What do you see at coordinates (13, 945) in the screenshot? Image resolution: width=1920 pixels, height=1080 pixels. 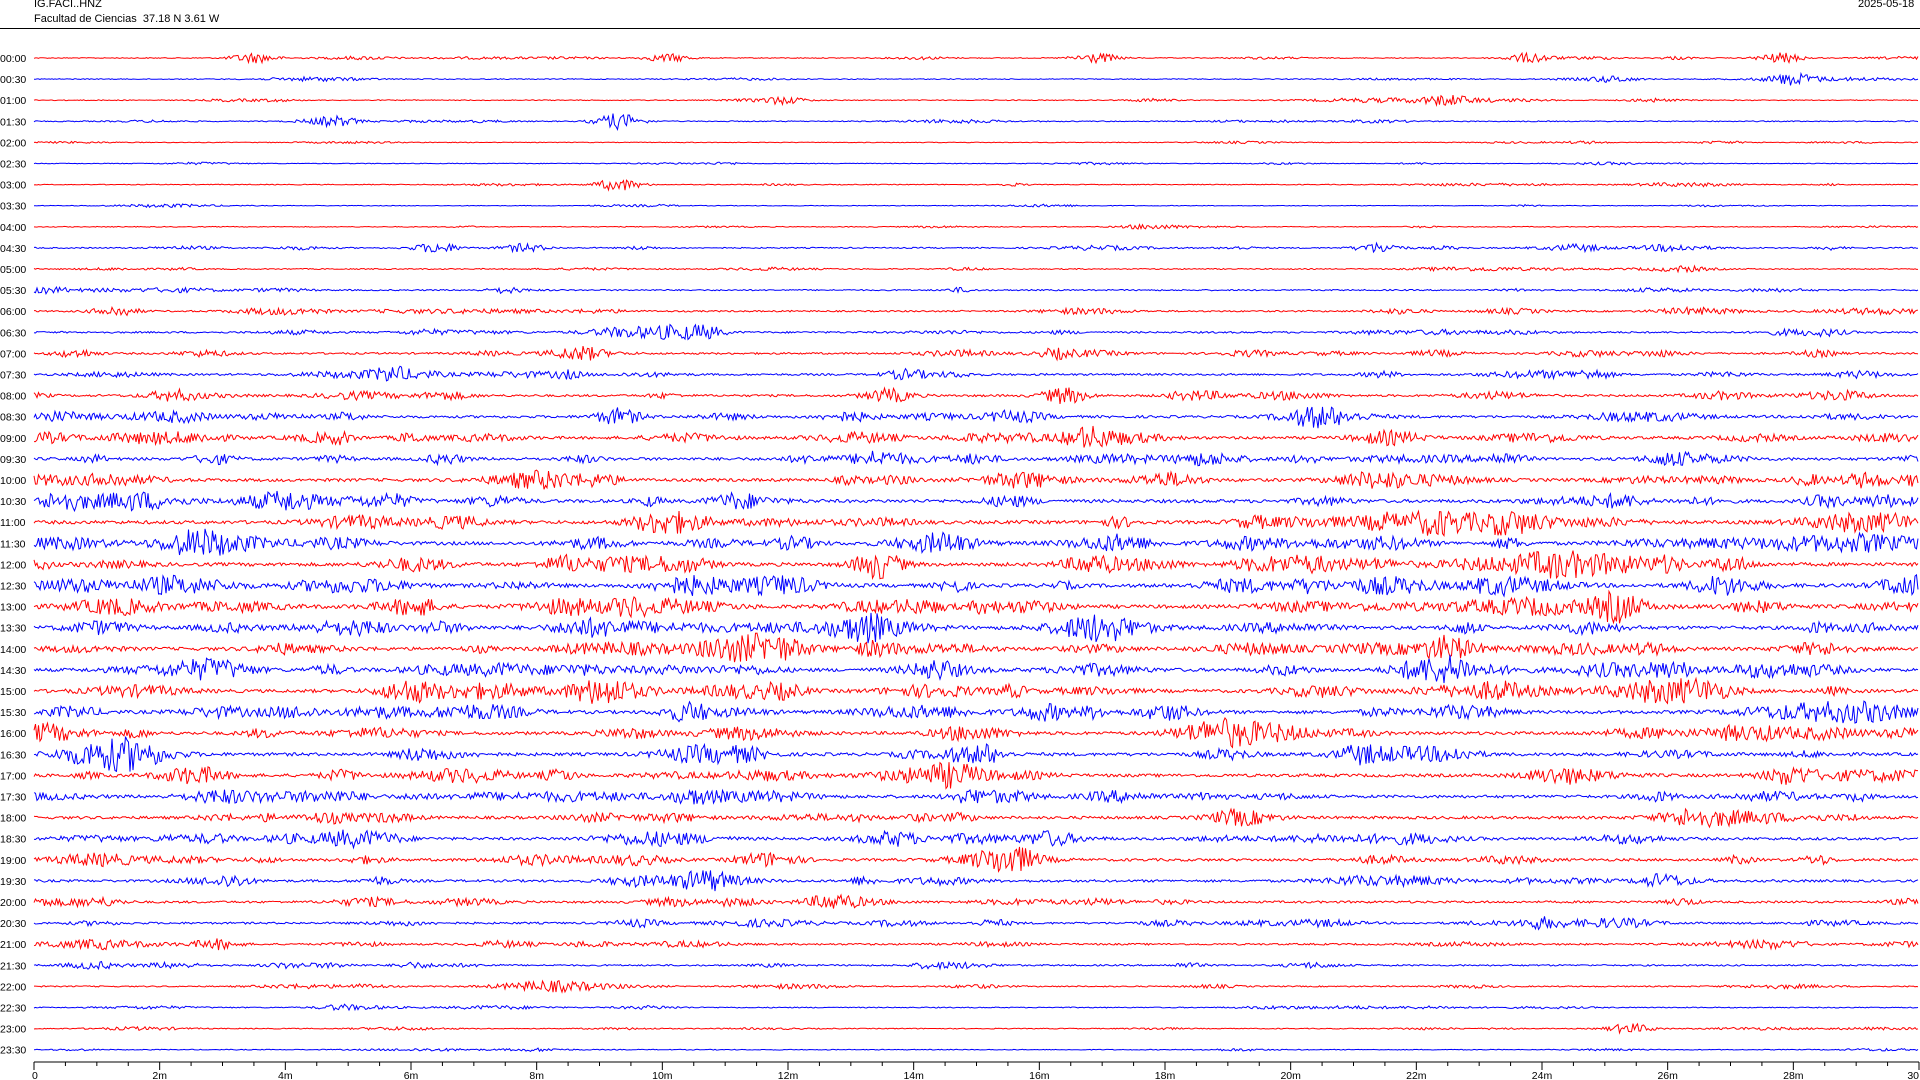 I see `row-label: 21:00` at bounding box center [13, 945].